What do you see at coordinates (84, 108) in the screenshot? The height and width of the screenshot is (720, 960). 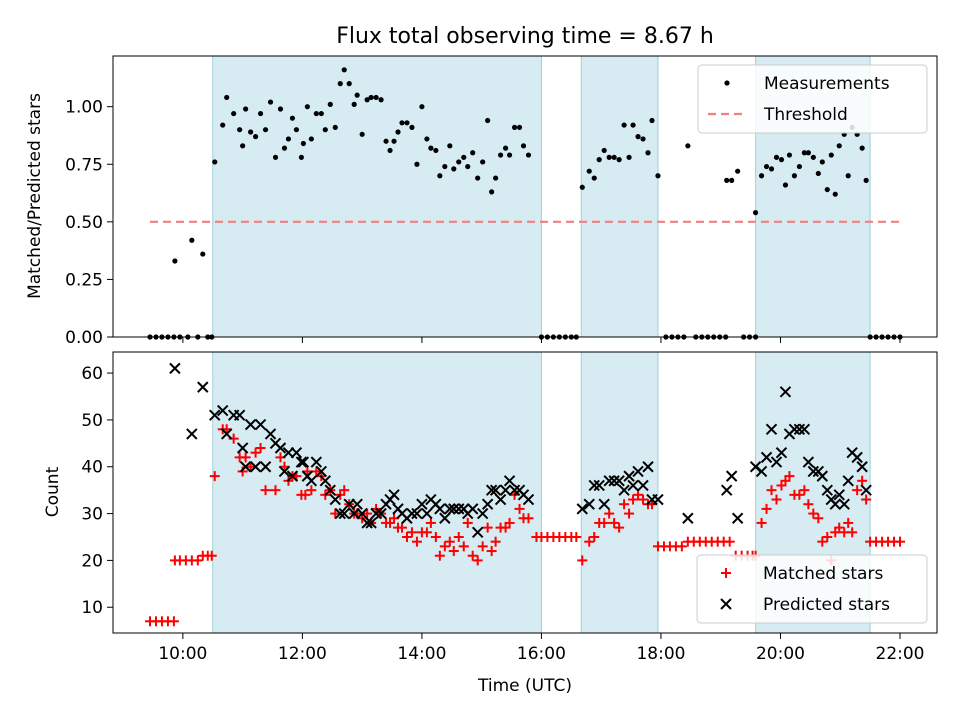 I see `y-tick-label: 1.00` at bounding box center [84, 108].